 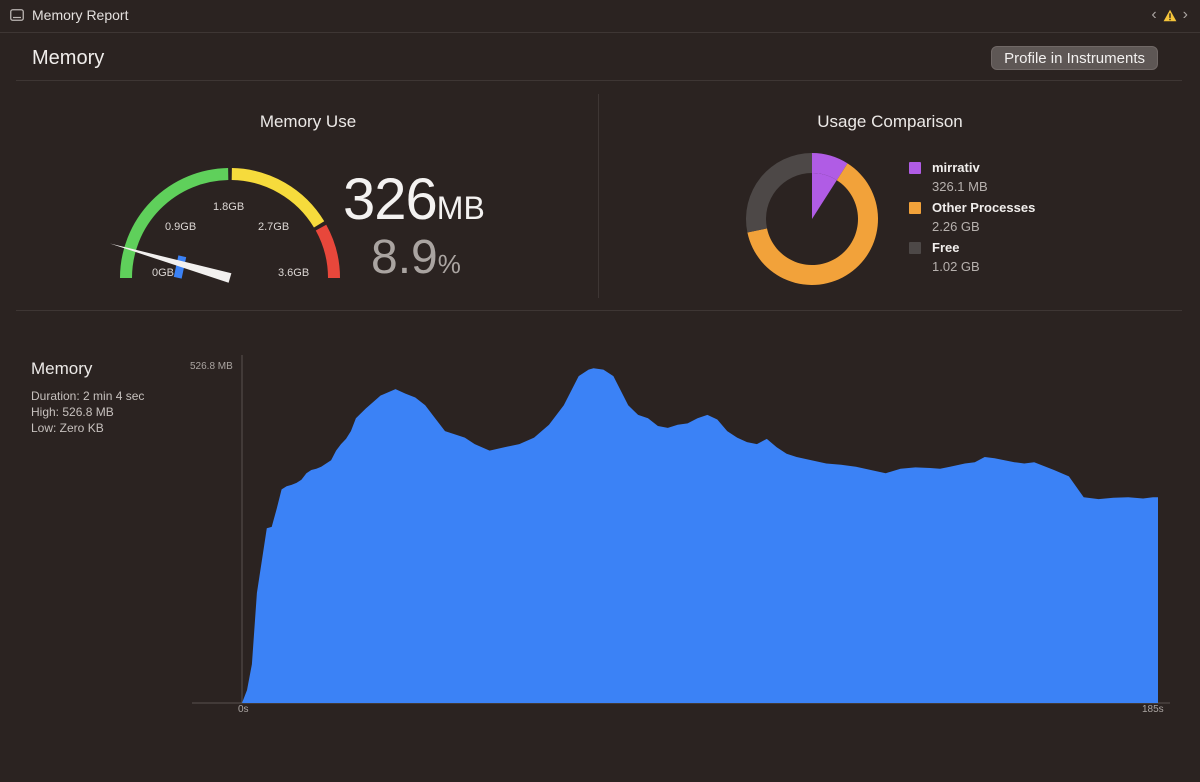 What do you see at coordinates (1185, 14) in the screenshot?
I see `chevron-right-icon: ›` at bounding box center [1185, 14].